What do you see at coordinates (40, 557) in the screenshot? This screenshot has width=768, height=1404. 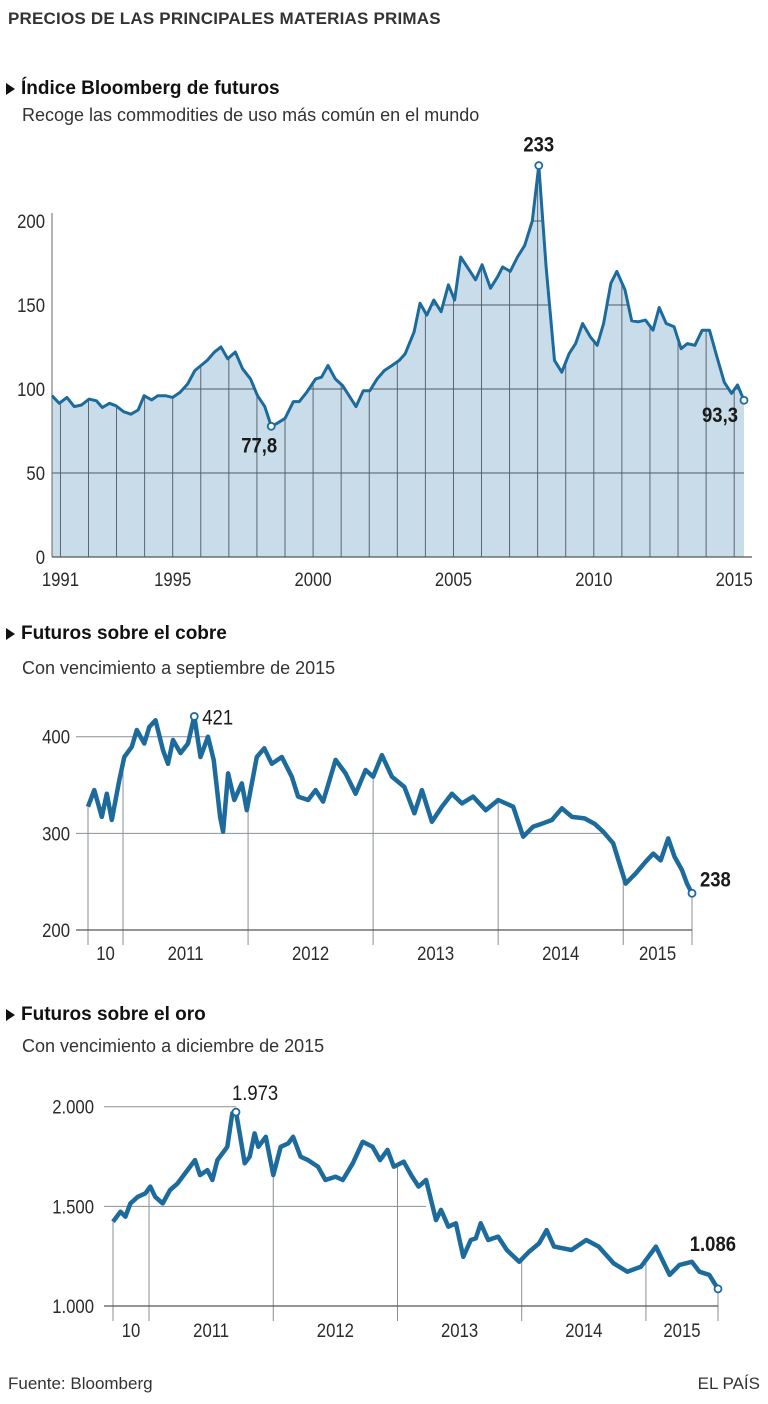 I see `y-tick-label: 0` at bounding box center [40, 557].